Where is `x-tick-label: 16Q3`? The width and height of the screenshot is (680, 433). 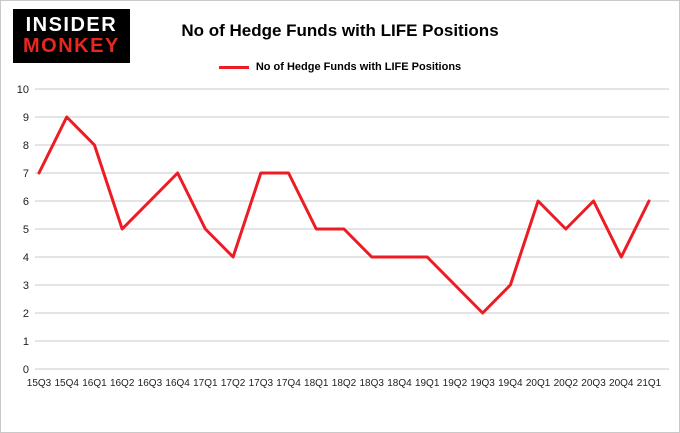 x-tick-label: 16Q3 is located at coordinates (150, 383).